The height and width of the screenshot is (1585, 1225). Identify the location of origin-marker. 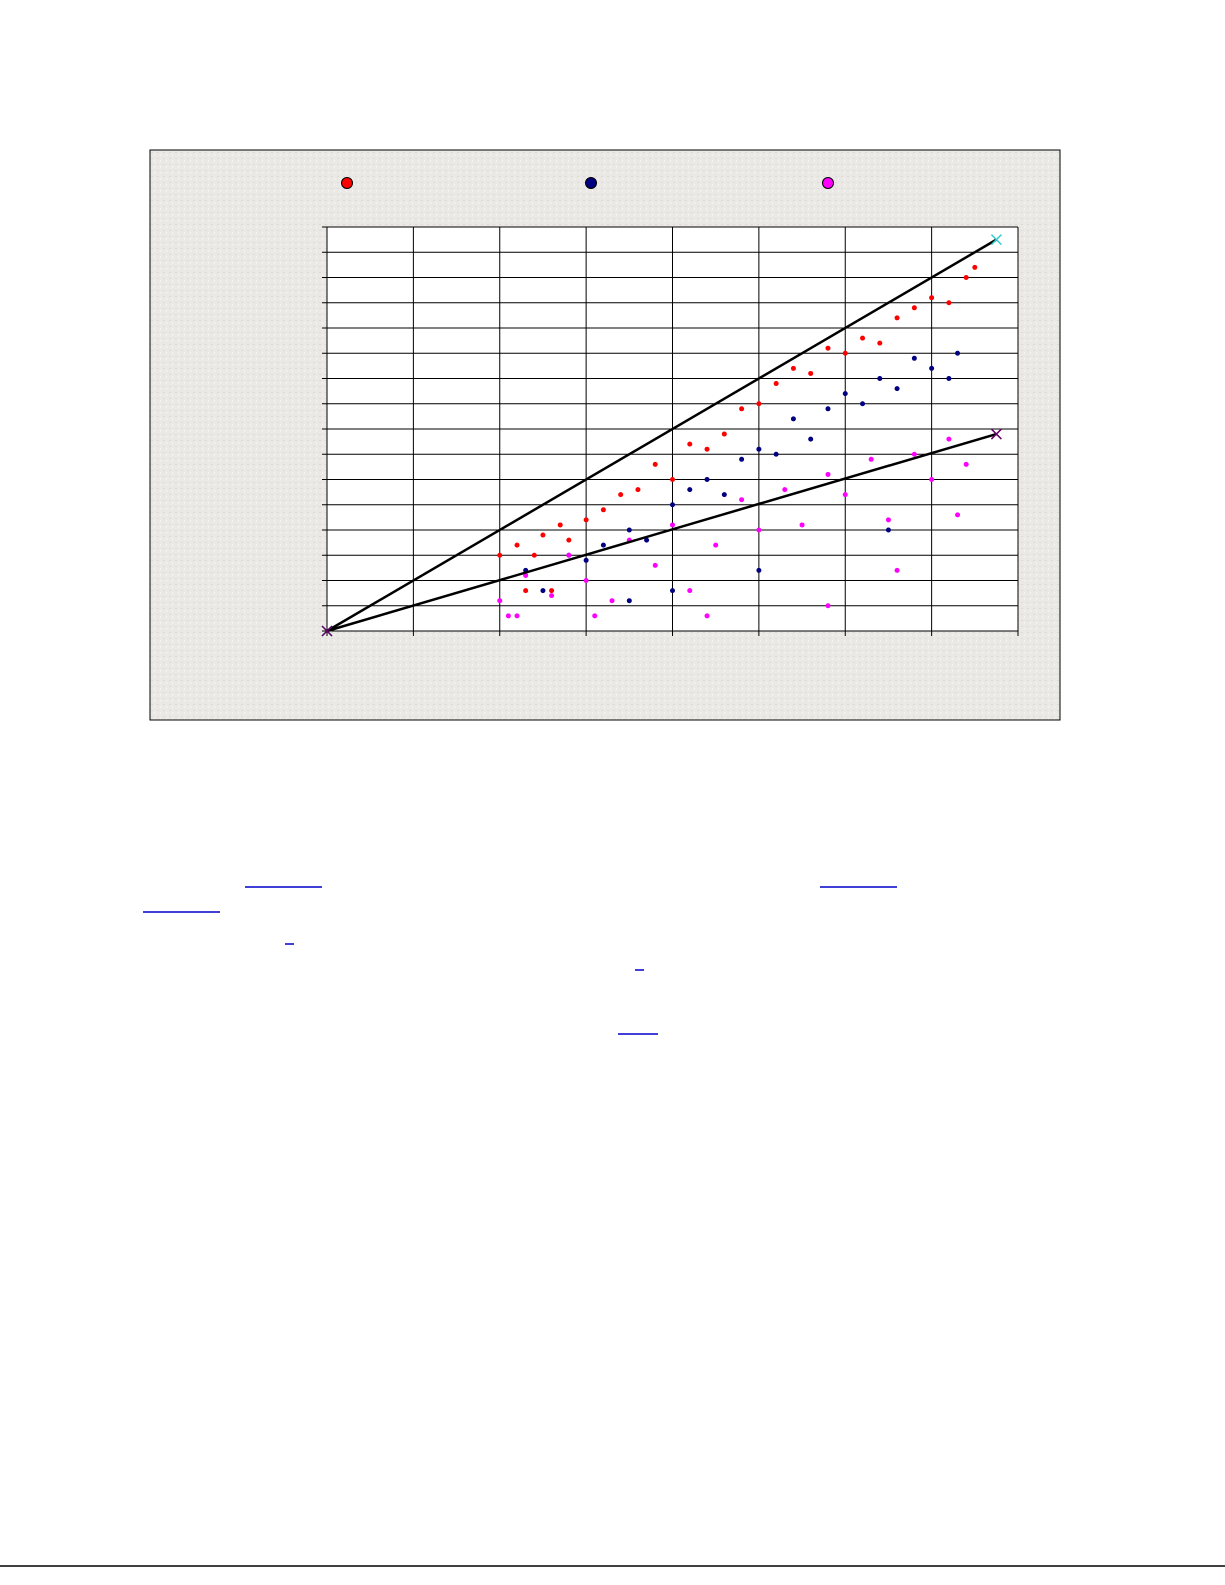
(327, 631).